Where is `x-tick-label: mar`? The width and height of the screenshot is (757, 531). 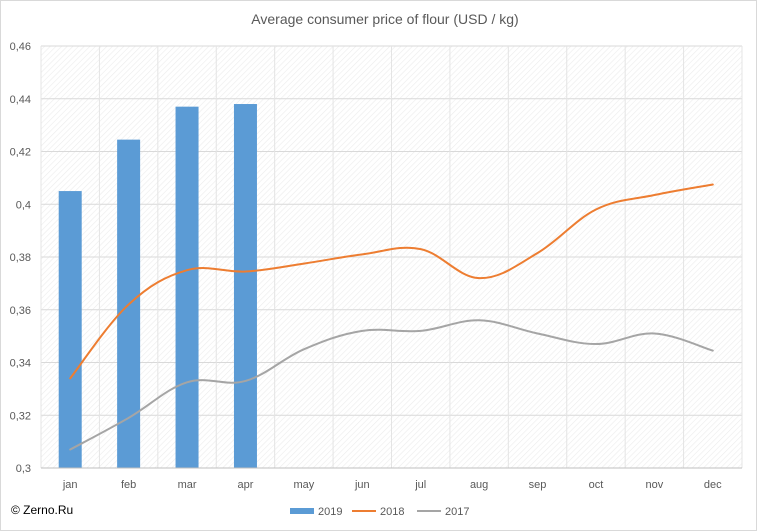 x-tick-label: mar is located at coordinates (187, 485).